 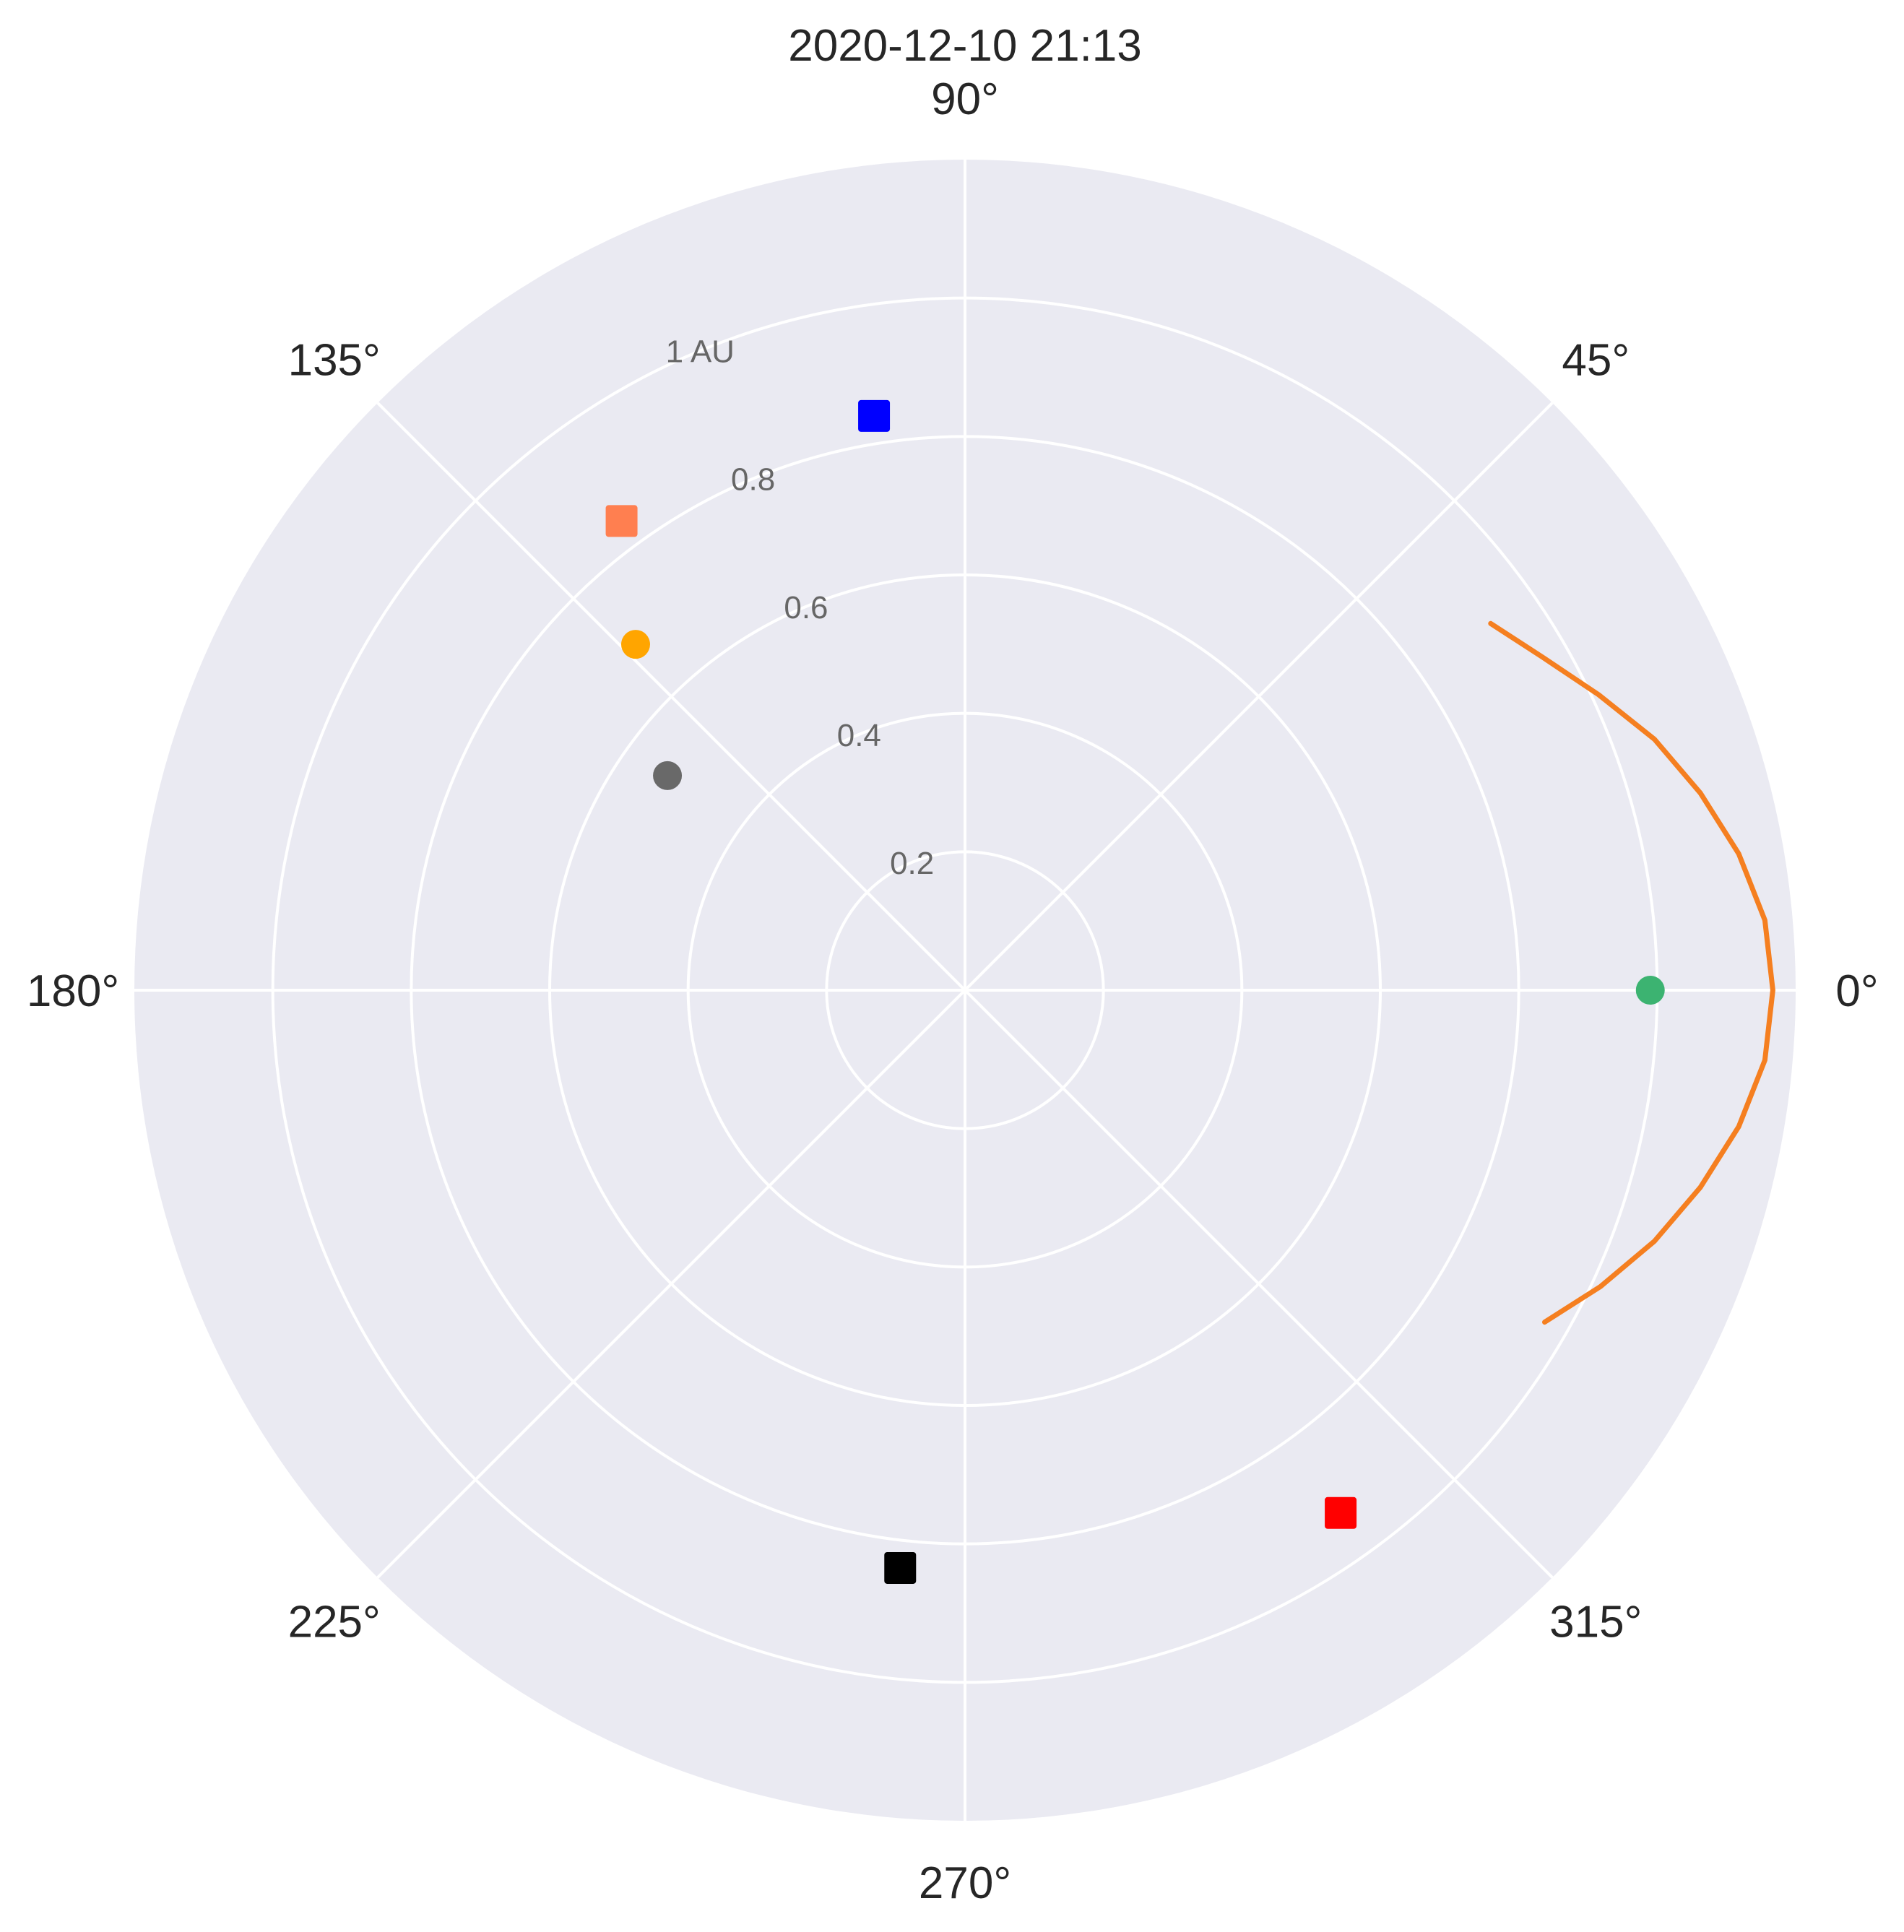 I want to click on angle-tick-label: 90°, so click(x=965, y=99).